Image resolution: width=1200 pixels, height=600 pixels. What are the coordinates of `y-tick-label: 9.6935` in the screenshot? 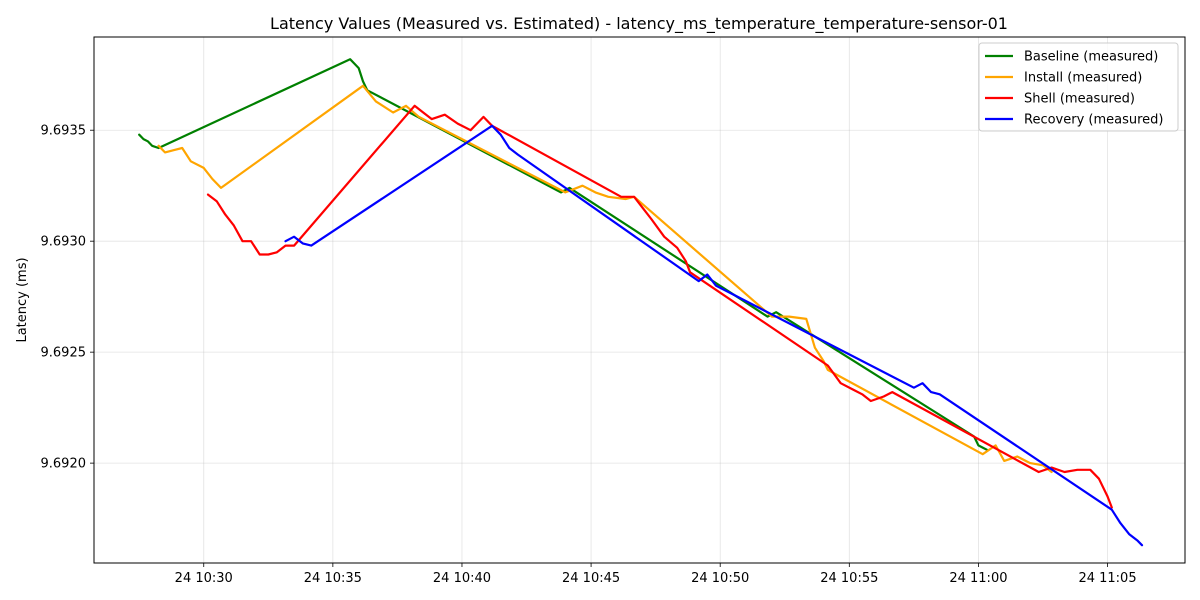 It's located at (64, 131).